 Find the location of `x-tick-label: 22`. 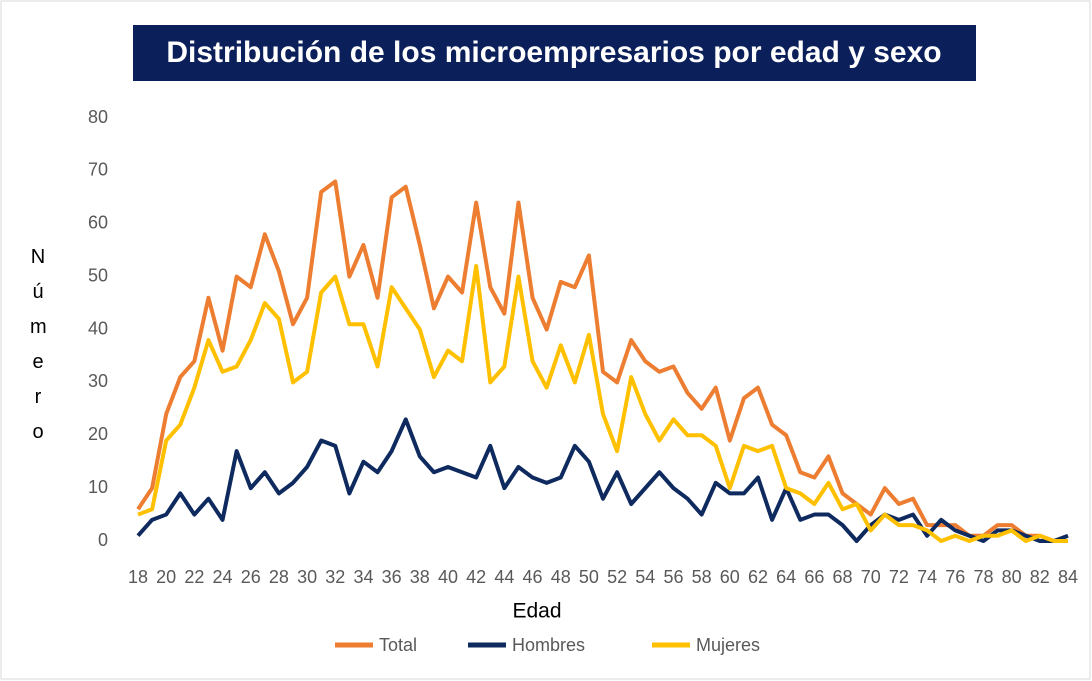

x-tick-label: 22 is located at coordinates (194, 577).